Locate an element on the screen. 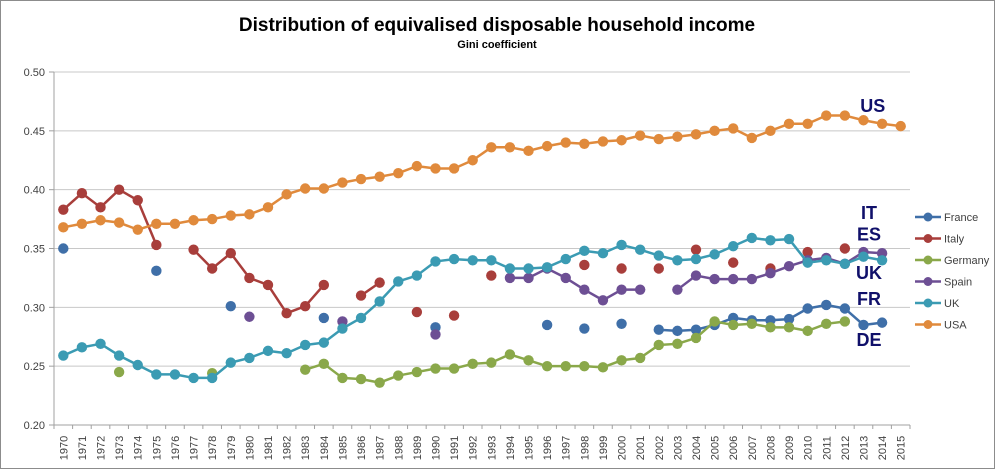 This screenshot has height=469, width=995. x-tick-label: 1982 is located at coordinates (288, 448).